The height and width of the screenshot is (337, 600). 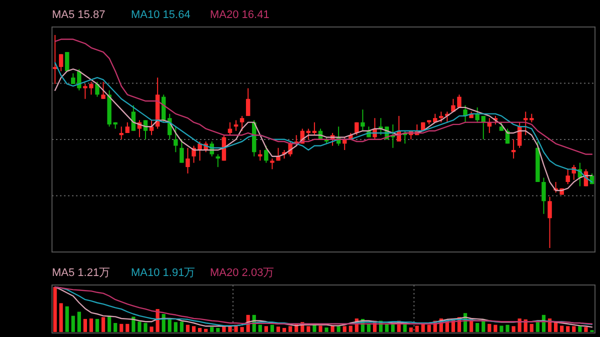 I want to click on text: MA5 15.87, so click(x=79, y=15).